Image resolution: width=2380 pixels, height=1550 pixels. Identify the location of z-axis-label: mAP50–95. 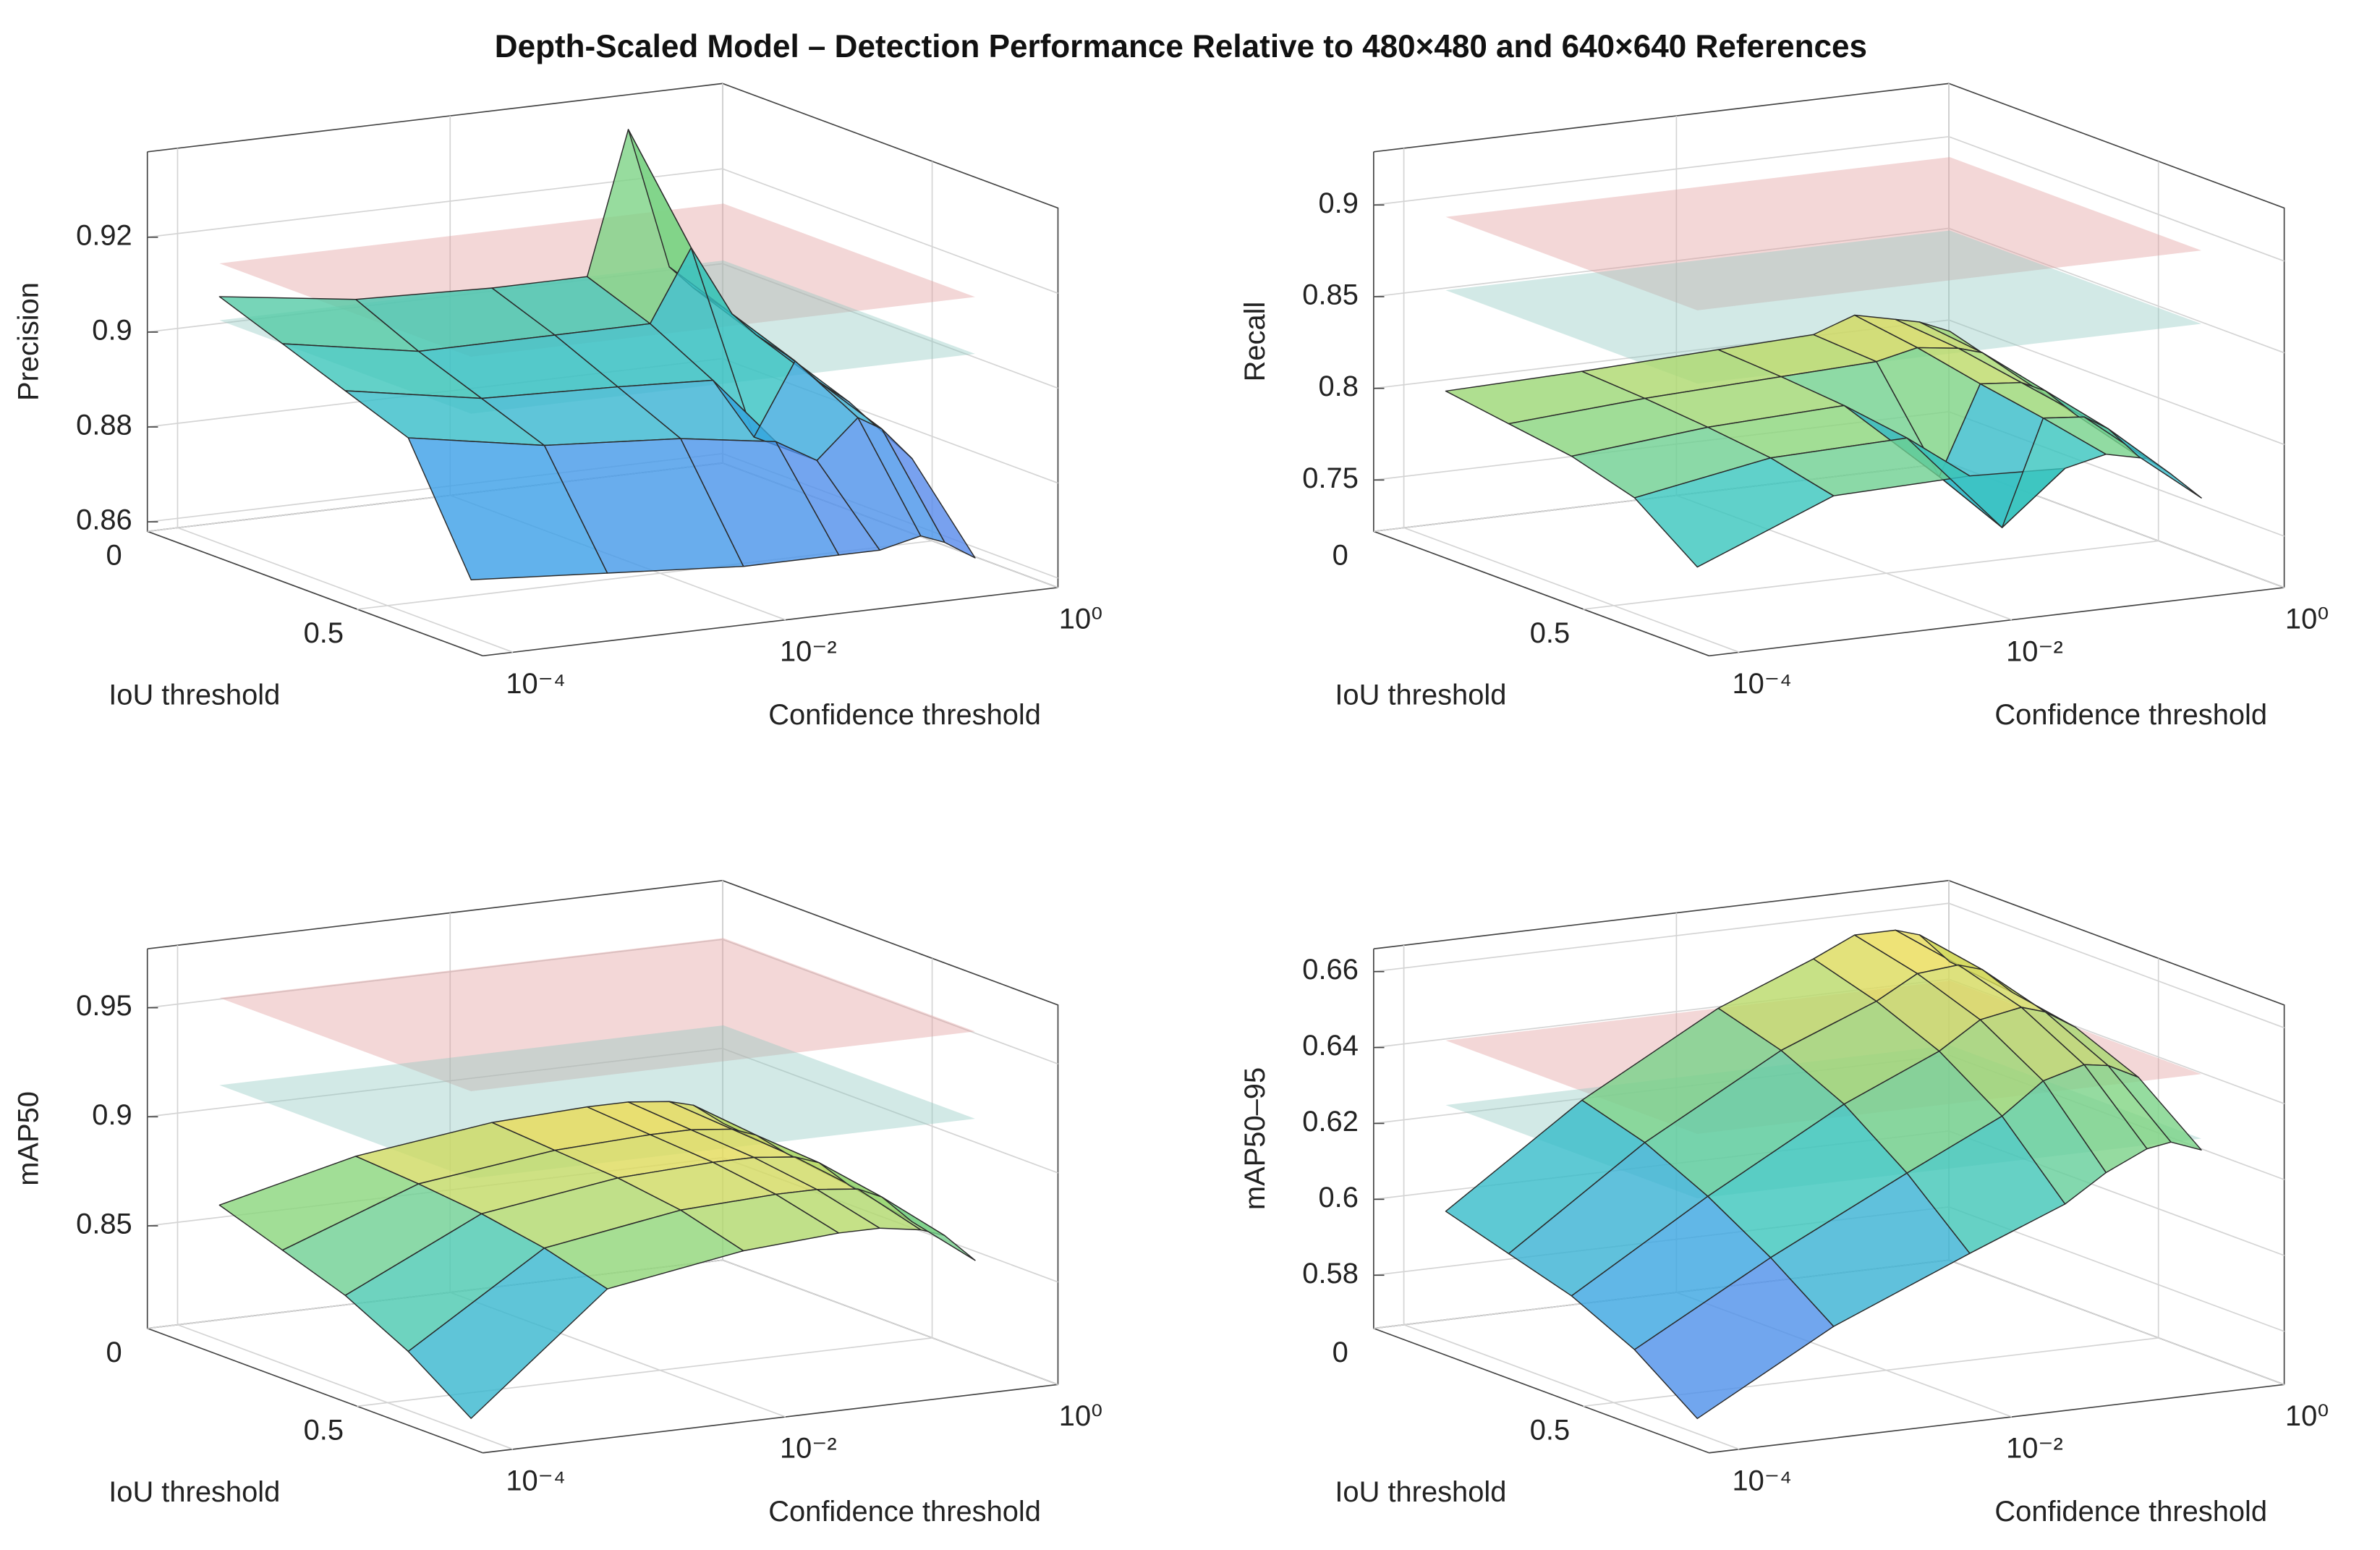
(1255, 1138).